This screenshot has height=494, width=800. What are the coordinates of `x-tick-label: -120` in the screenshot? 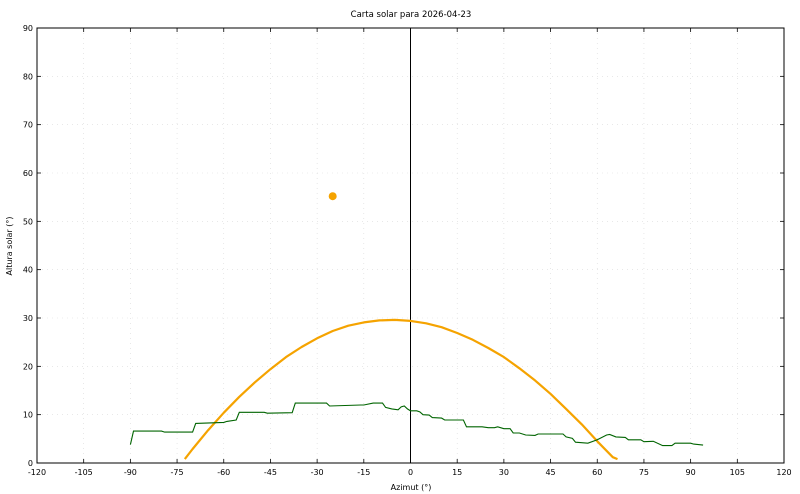 It's located at (37, 472).